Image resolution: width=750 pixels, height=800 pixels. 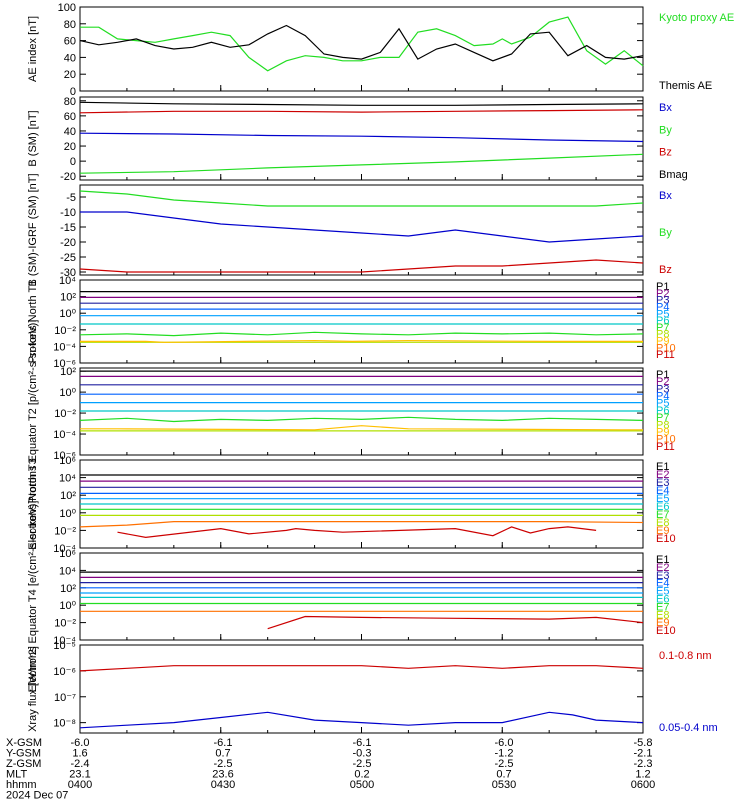 I want to click on panel-6-legend-item: E9, so click(x=662, y=531).